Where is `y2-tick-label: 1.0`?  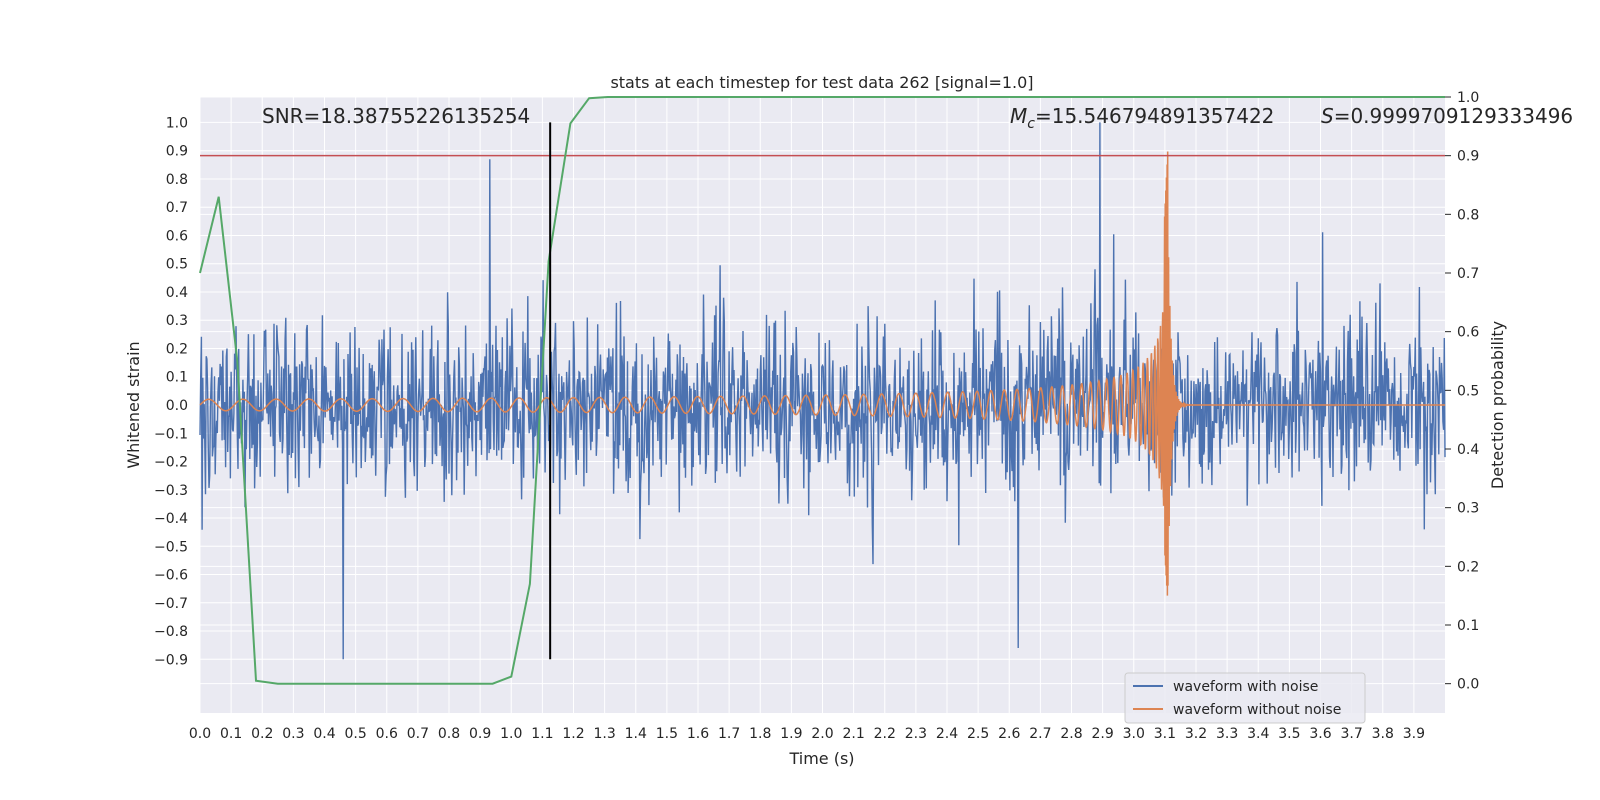 y2-tick-label: 1.0 is located at coordinates (1468, 98).